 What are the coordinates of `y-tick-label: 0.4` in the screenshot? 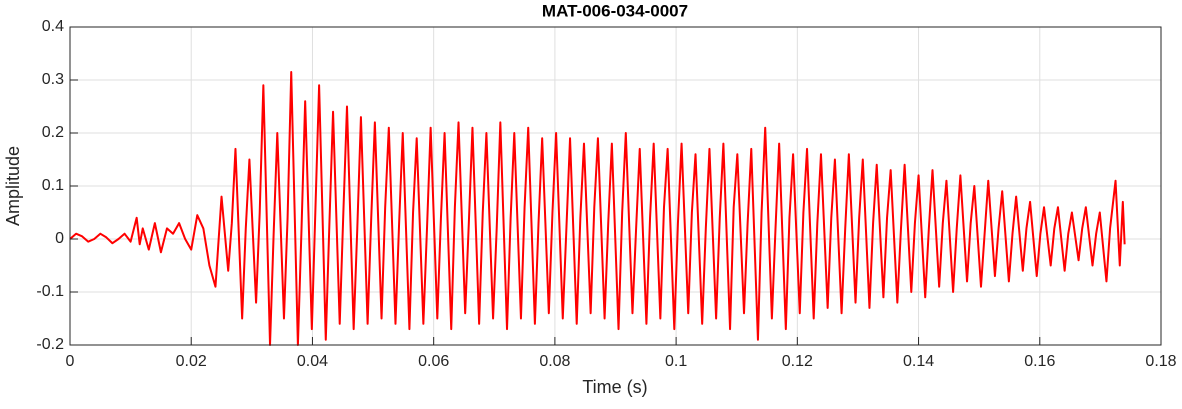 It's located at (53, 26).